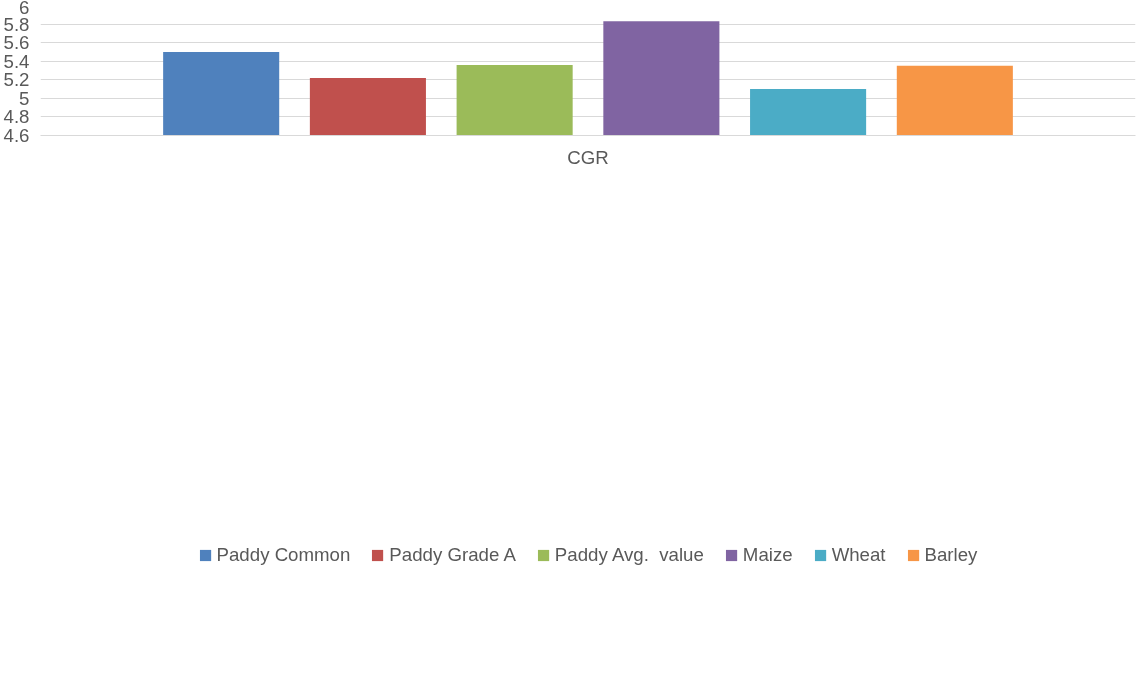 The width and height of the screenshot is (1144, 694). What do you see at coordinates (951, 554) in the screenshot?
I see `legend-label: Barley` at bounding box center [951, 554].